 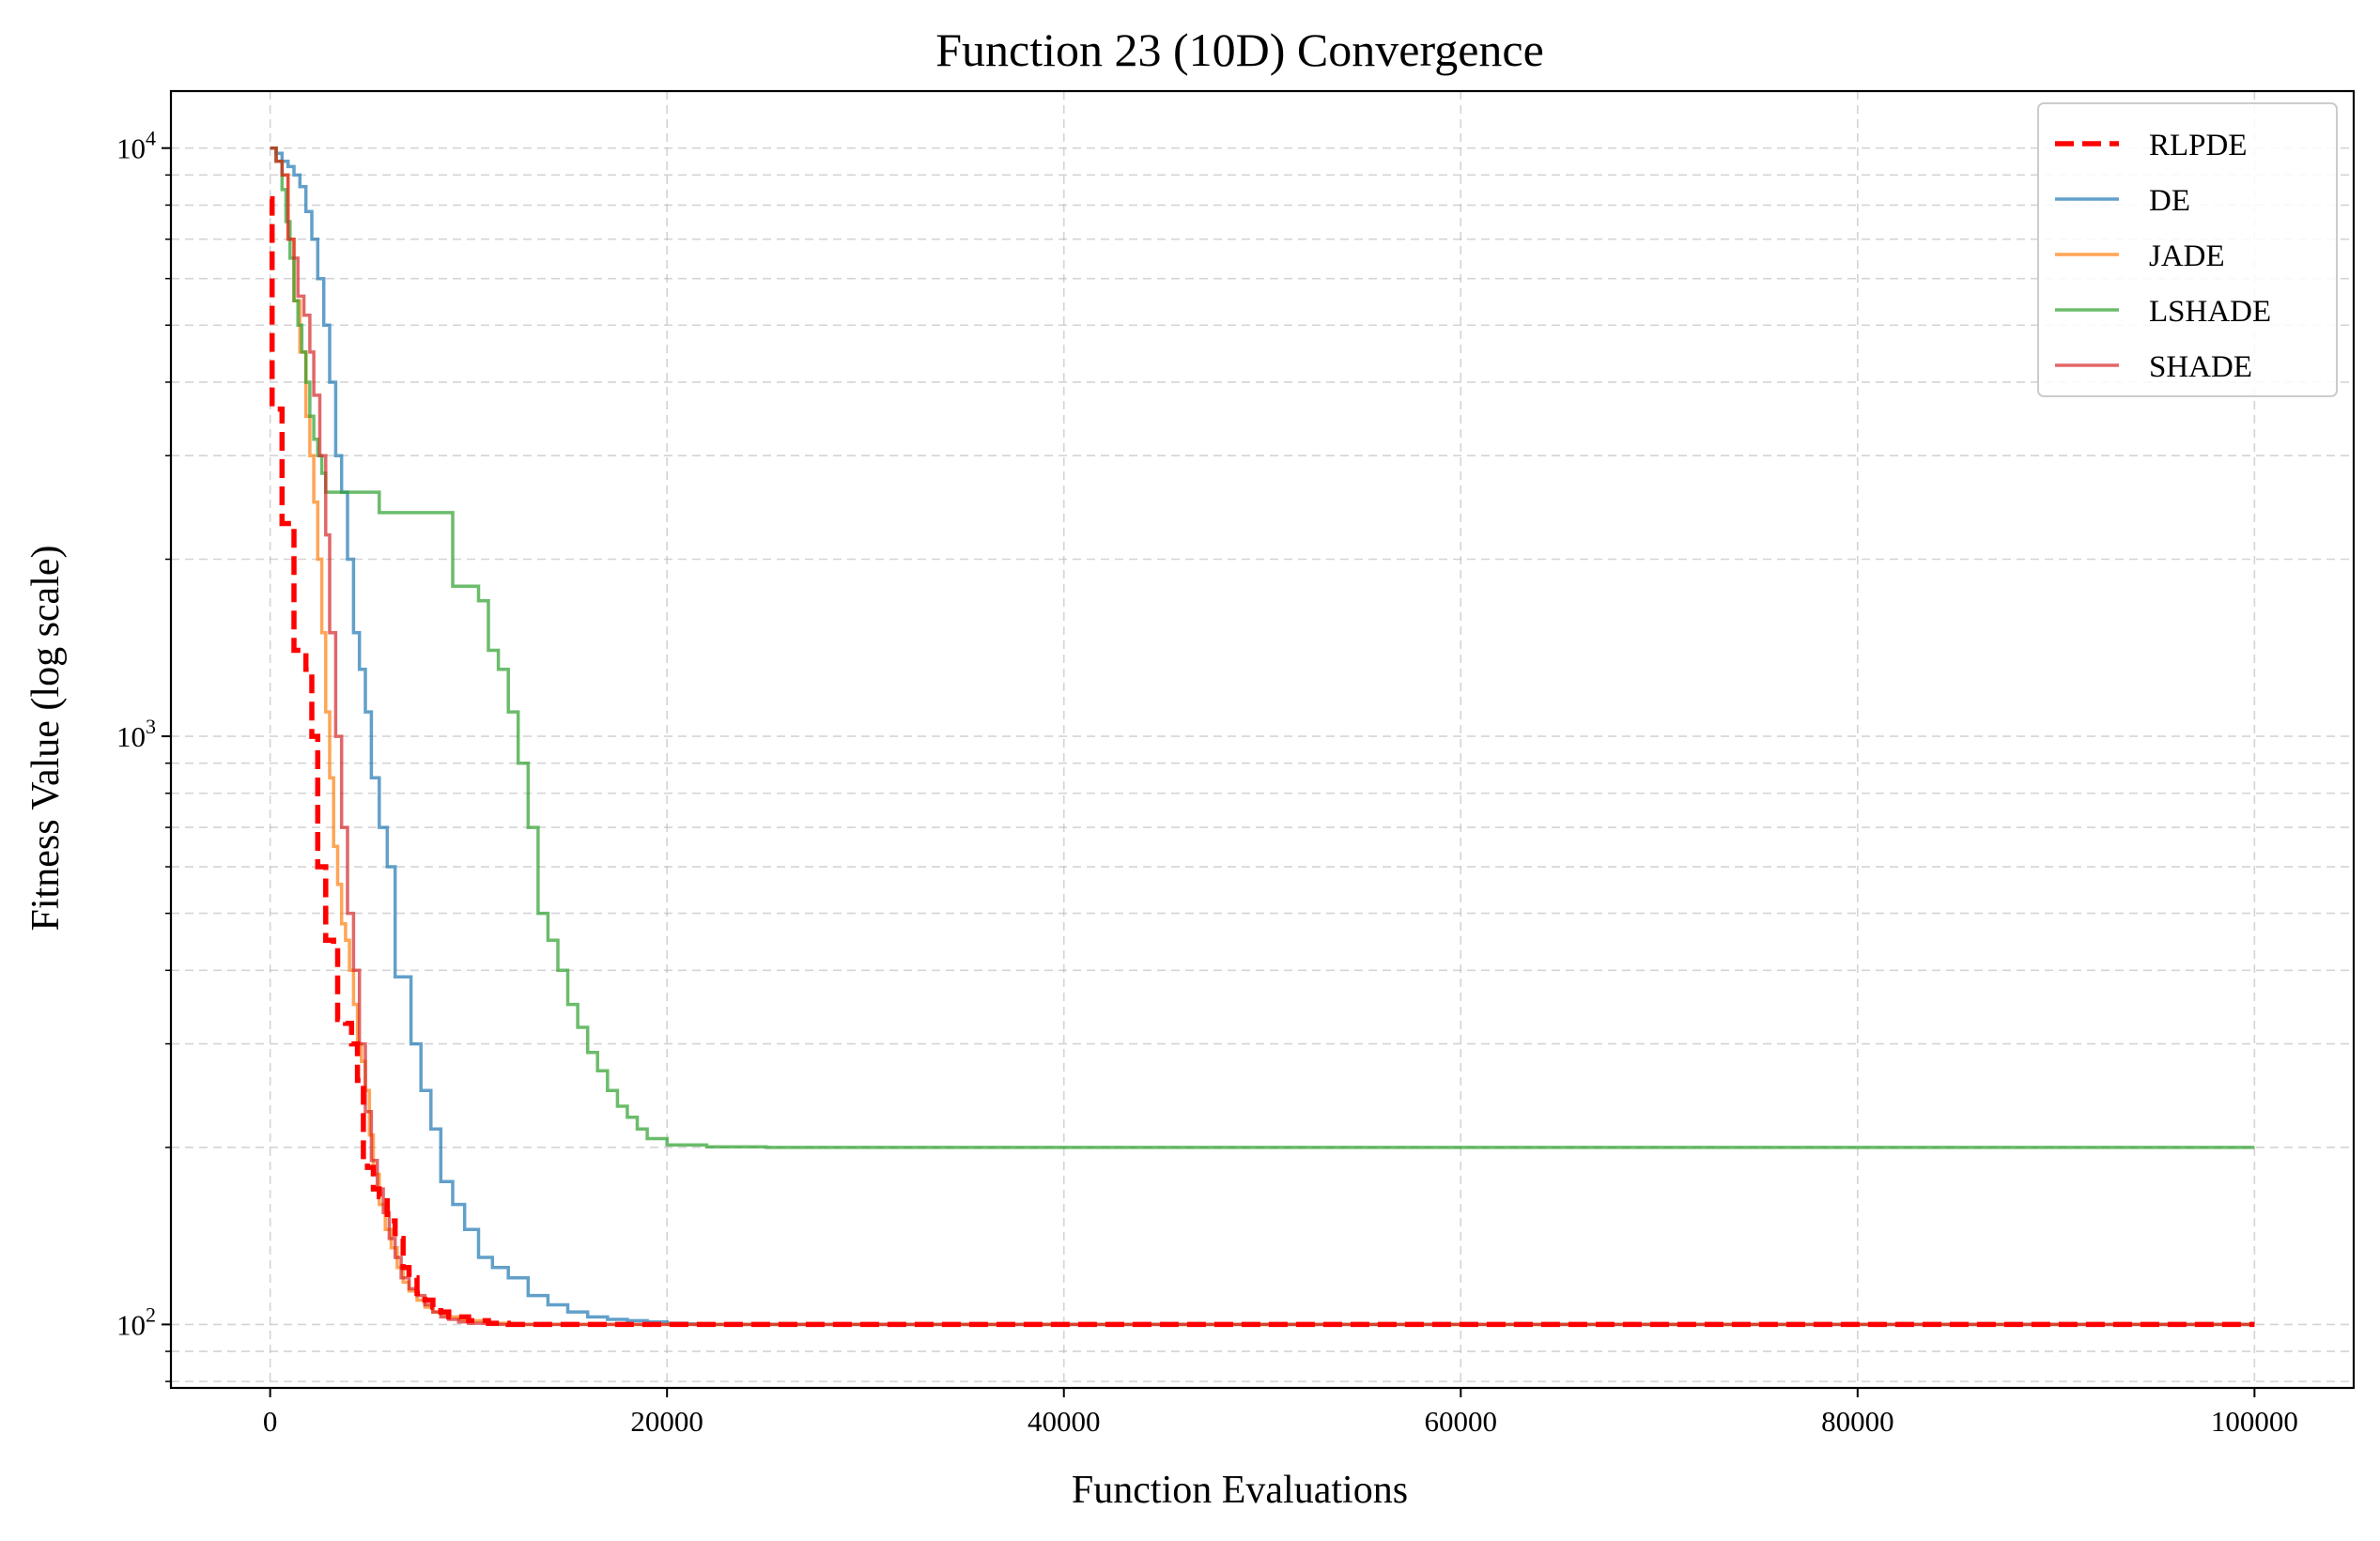 I want to click on y-axis-label: Fitness Value (log scale), so click(x=46, y=739).